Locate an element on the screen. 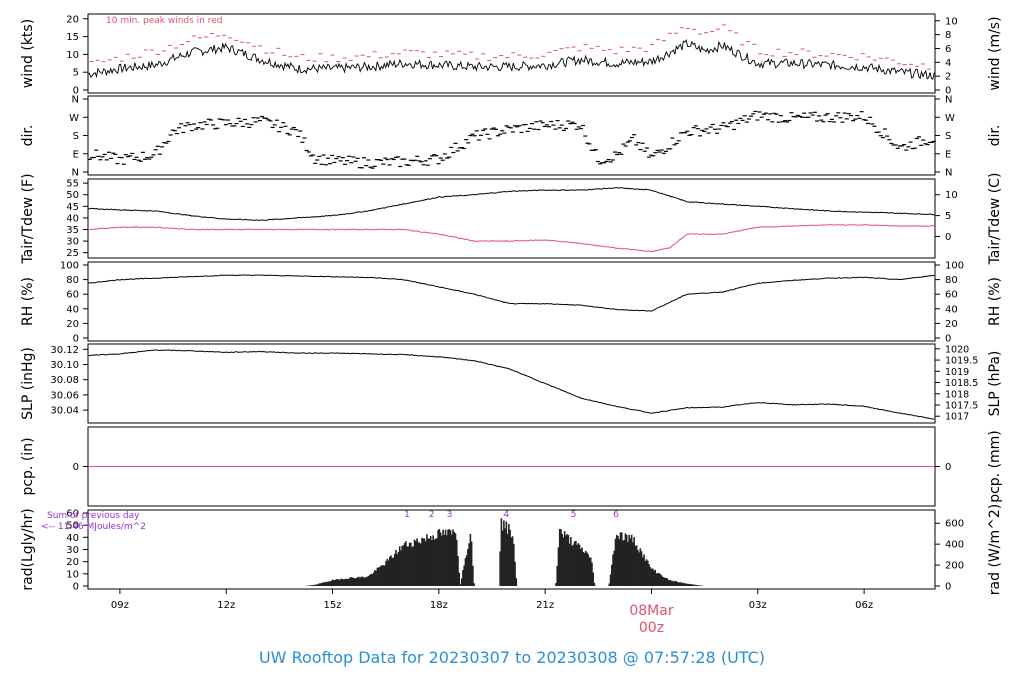  wind-left-tick-label: 0 is located at coordinates (76, 91).